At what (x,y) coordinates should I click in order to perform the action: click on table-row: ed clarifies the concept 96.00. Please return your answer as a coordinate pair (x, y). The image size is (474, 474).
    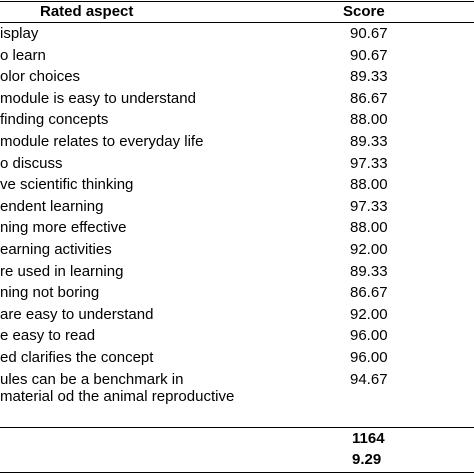
    Looking at the image, I should click on (237, 359).